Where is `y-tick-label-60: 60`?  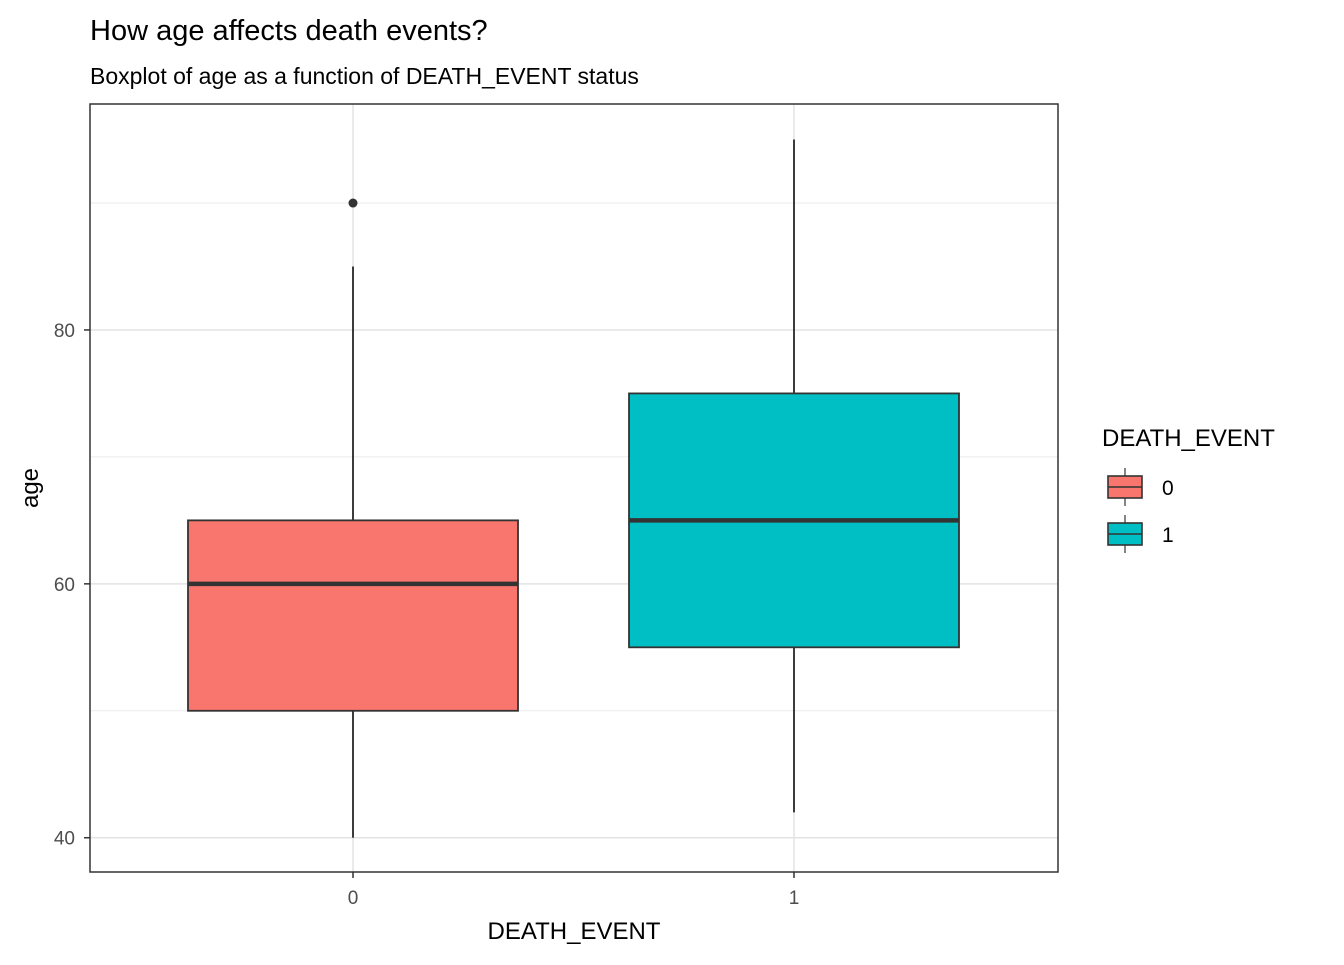 y-tick-label-60: 60 is located at coordinates (64, 585).